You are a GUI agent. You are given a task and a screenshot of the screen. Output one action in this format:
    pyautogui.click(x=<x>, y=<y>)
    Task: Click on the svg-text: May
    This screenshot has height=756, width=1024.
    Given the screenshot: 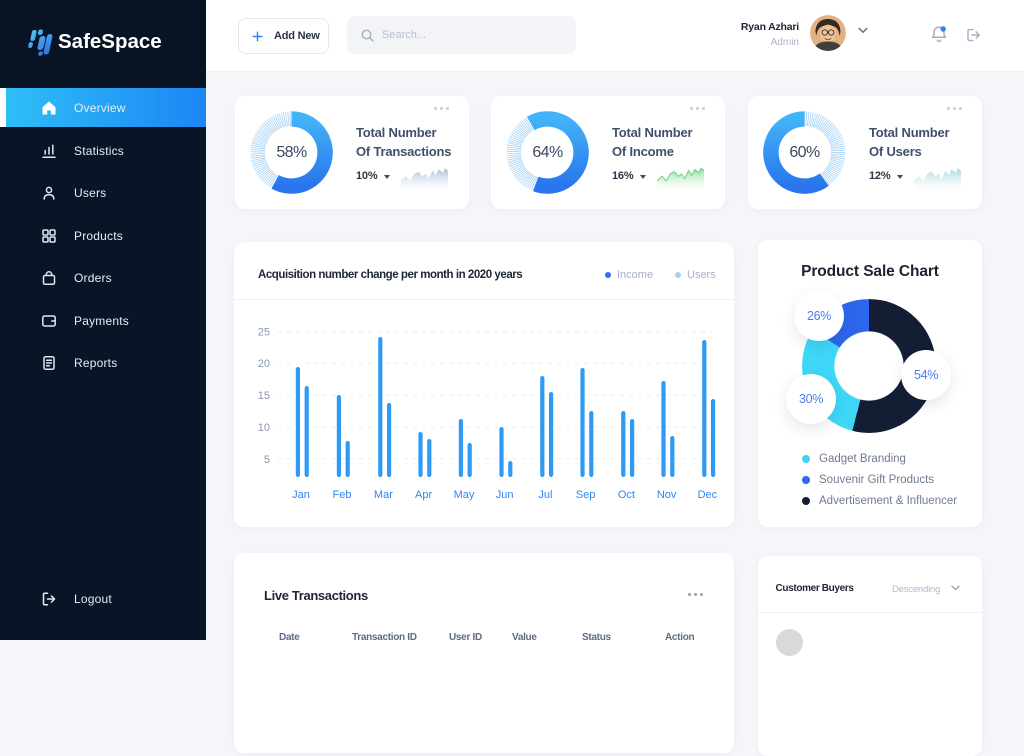 What is the action you would take?
    pyautogui.click(x=464, y=495)
    